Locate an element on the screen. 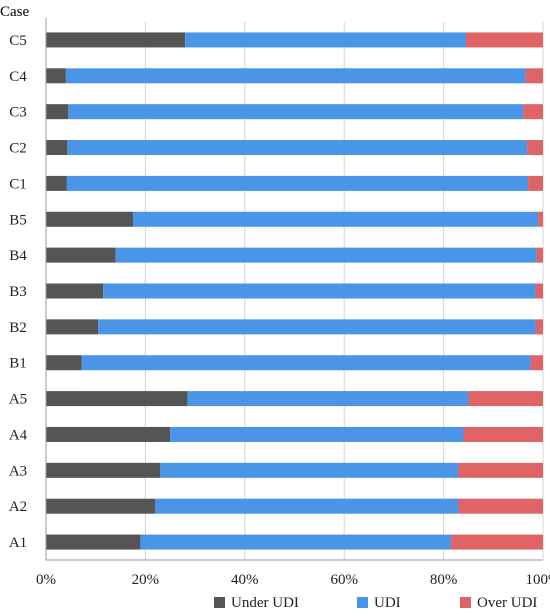  bar-udi-b5 is located at coordinates (335, 219).